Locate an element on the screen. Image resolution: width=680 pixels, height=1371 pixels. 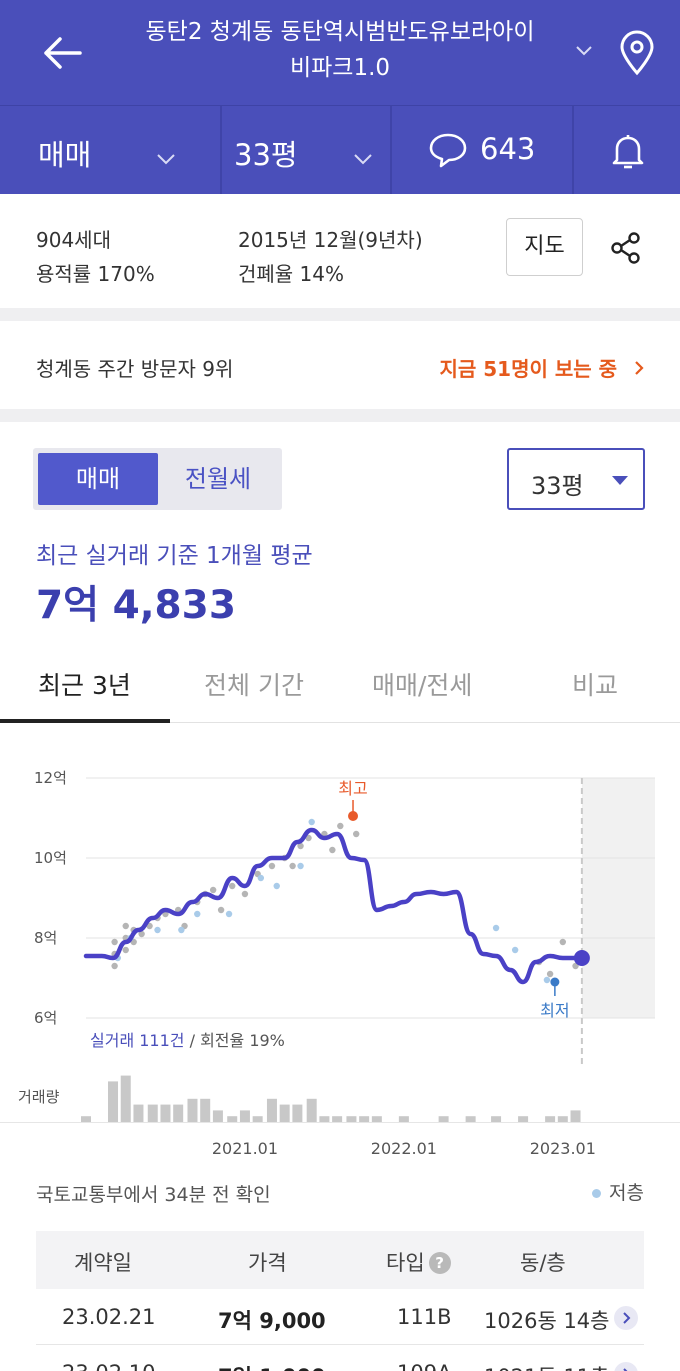
location-pin-button is located at coordinates (637, 53).